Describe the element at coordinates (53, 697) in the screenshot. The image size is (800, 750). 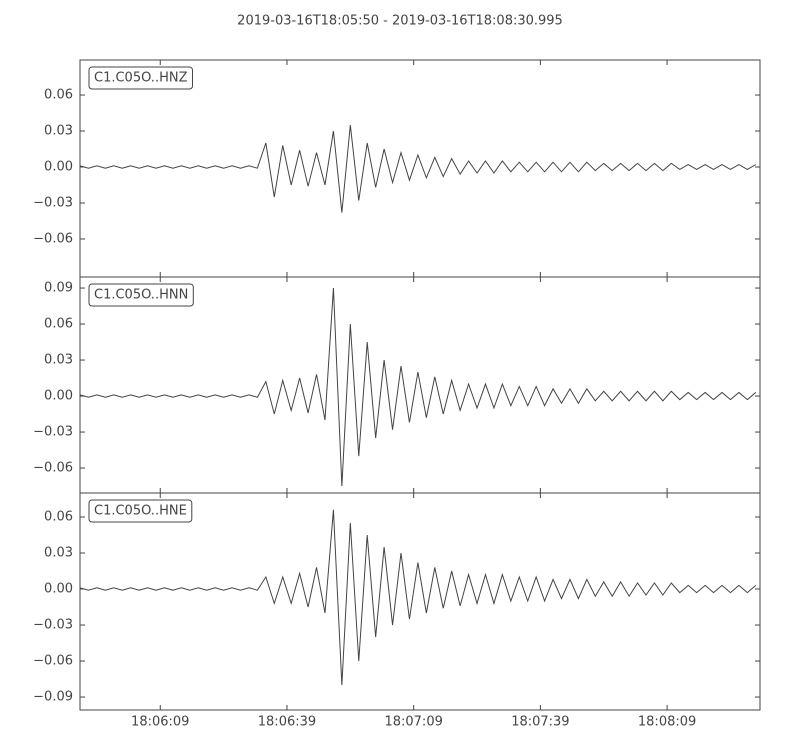
I see `y-tick-label: −0.09` at that location.